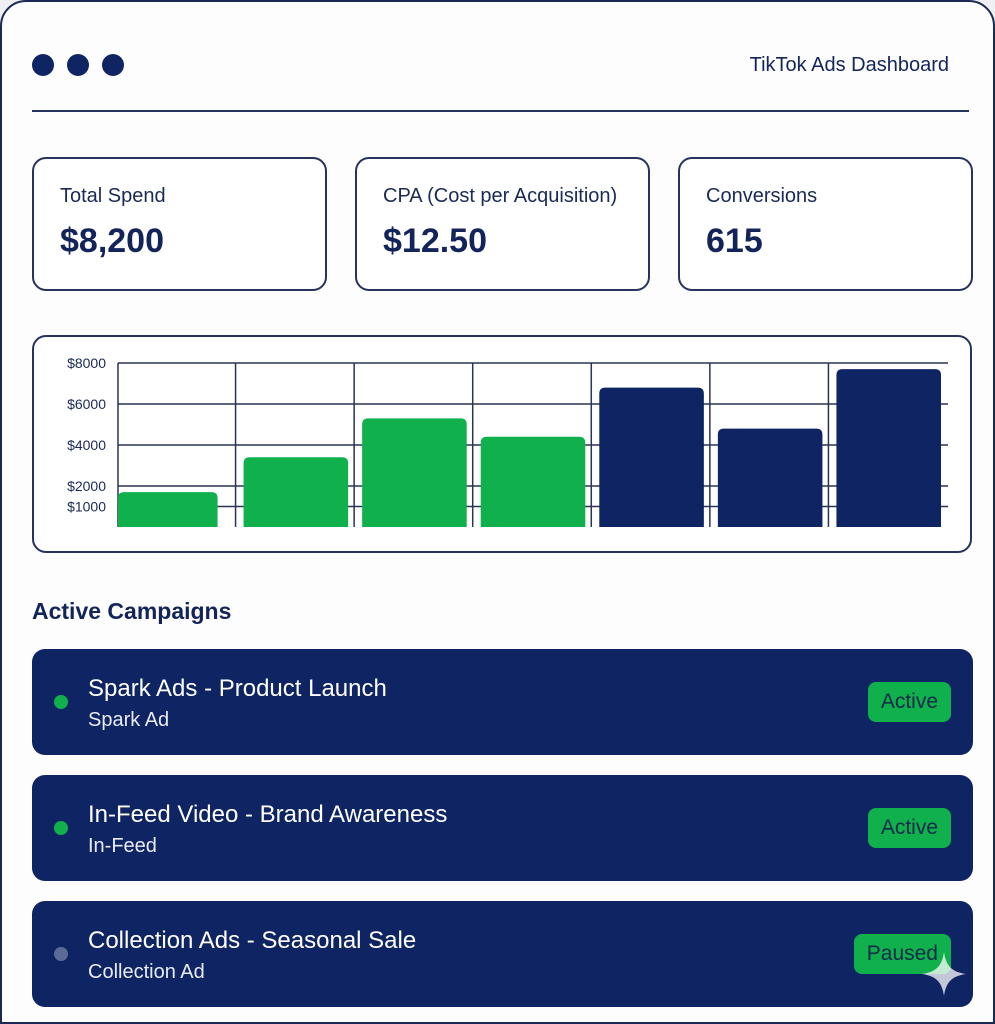  Describe the element at coordinates (86, 404) in the screenshot. I see `y-tick-label: $6000` at that location.